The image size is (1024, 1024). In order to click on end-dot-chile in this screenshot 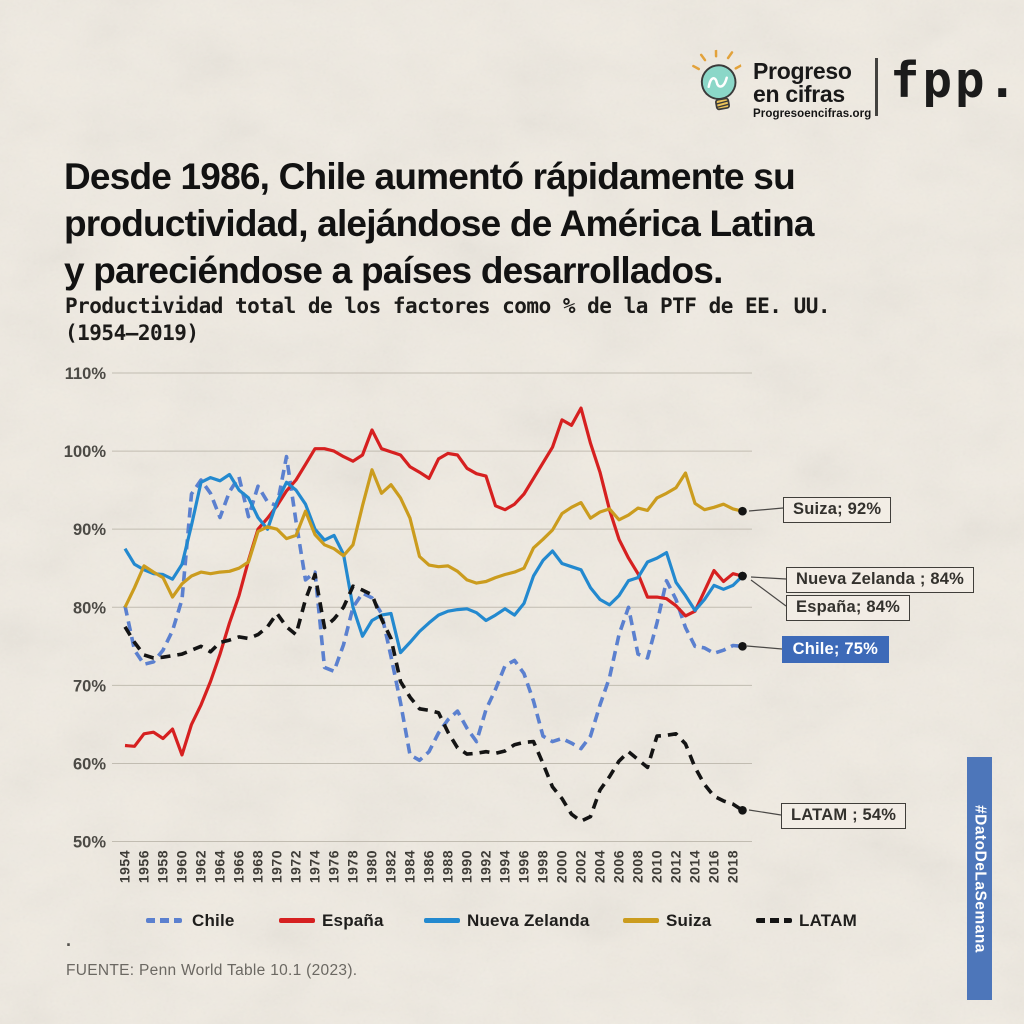, I will do `click(742, 646)`.